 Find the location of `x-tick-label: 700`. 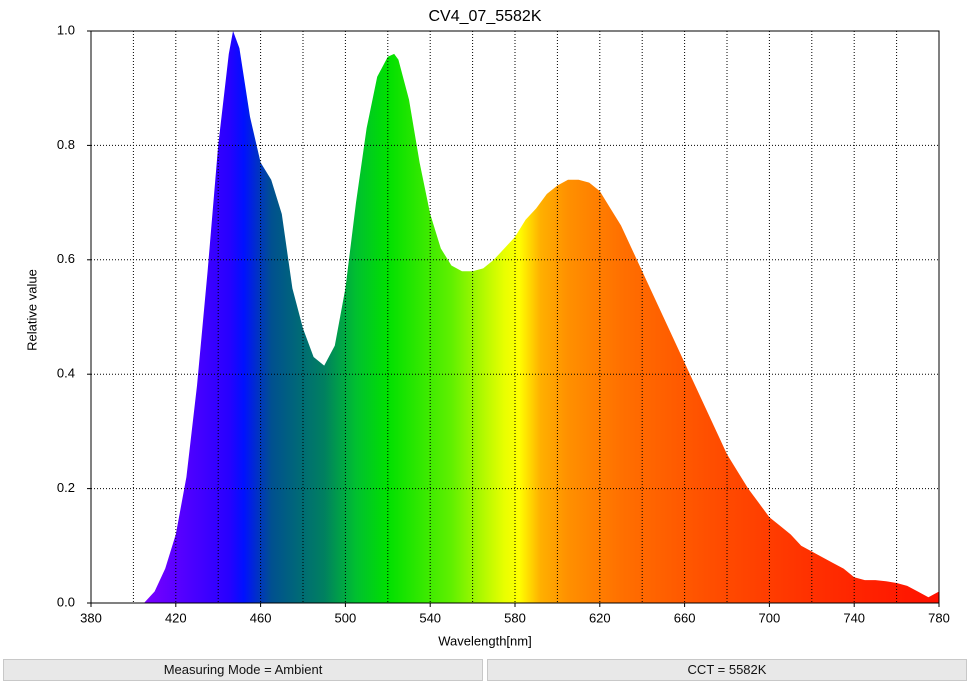

x-tick-label: 700 is located at coordinates (770, 617).